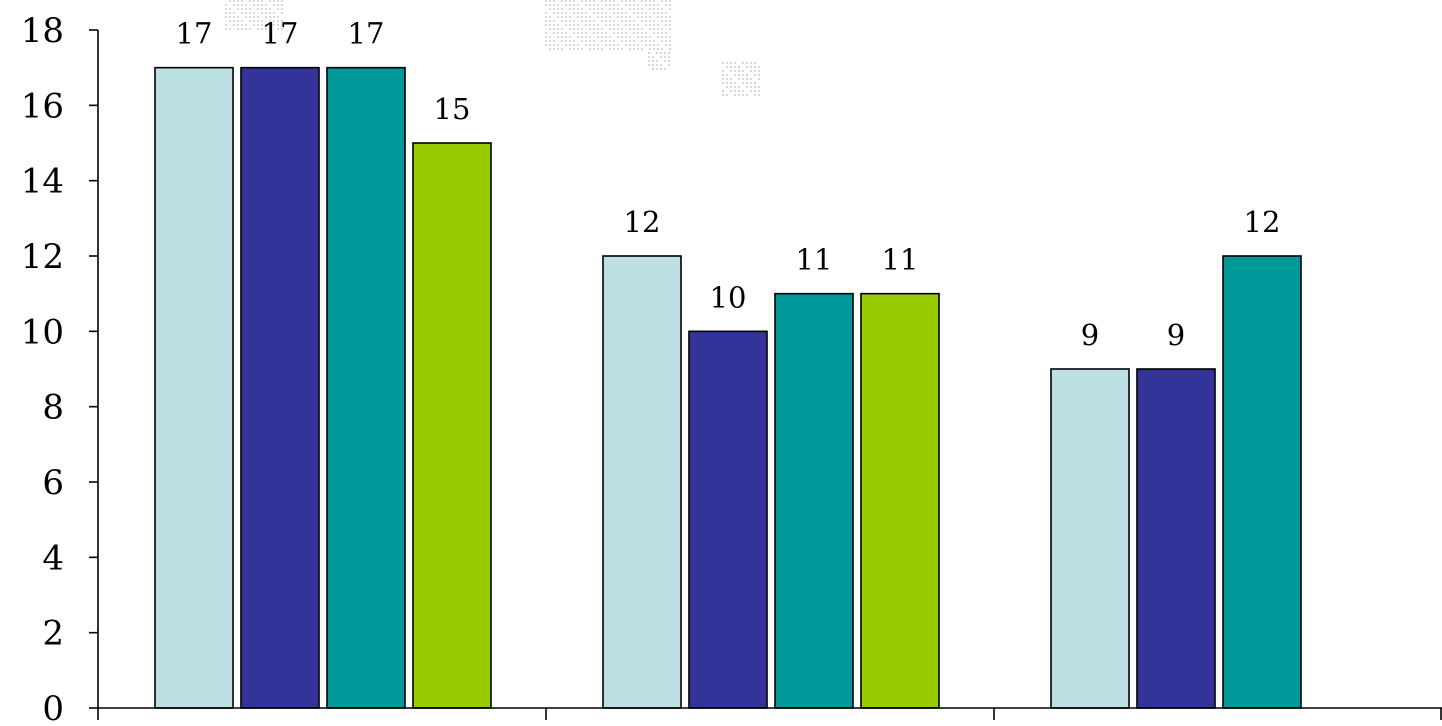  What do you see at coordinates (42, 106) in the screenshot?
I see `y-tick-label: 16` at bounding box center [42, 106].